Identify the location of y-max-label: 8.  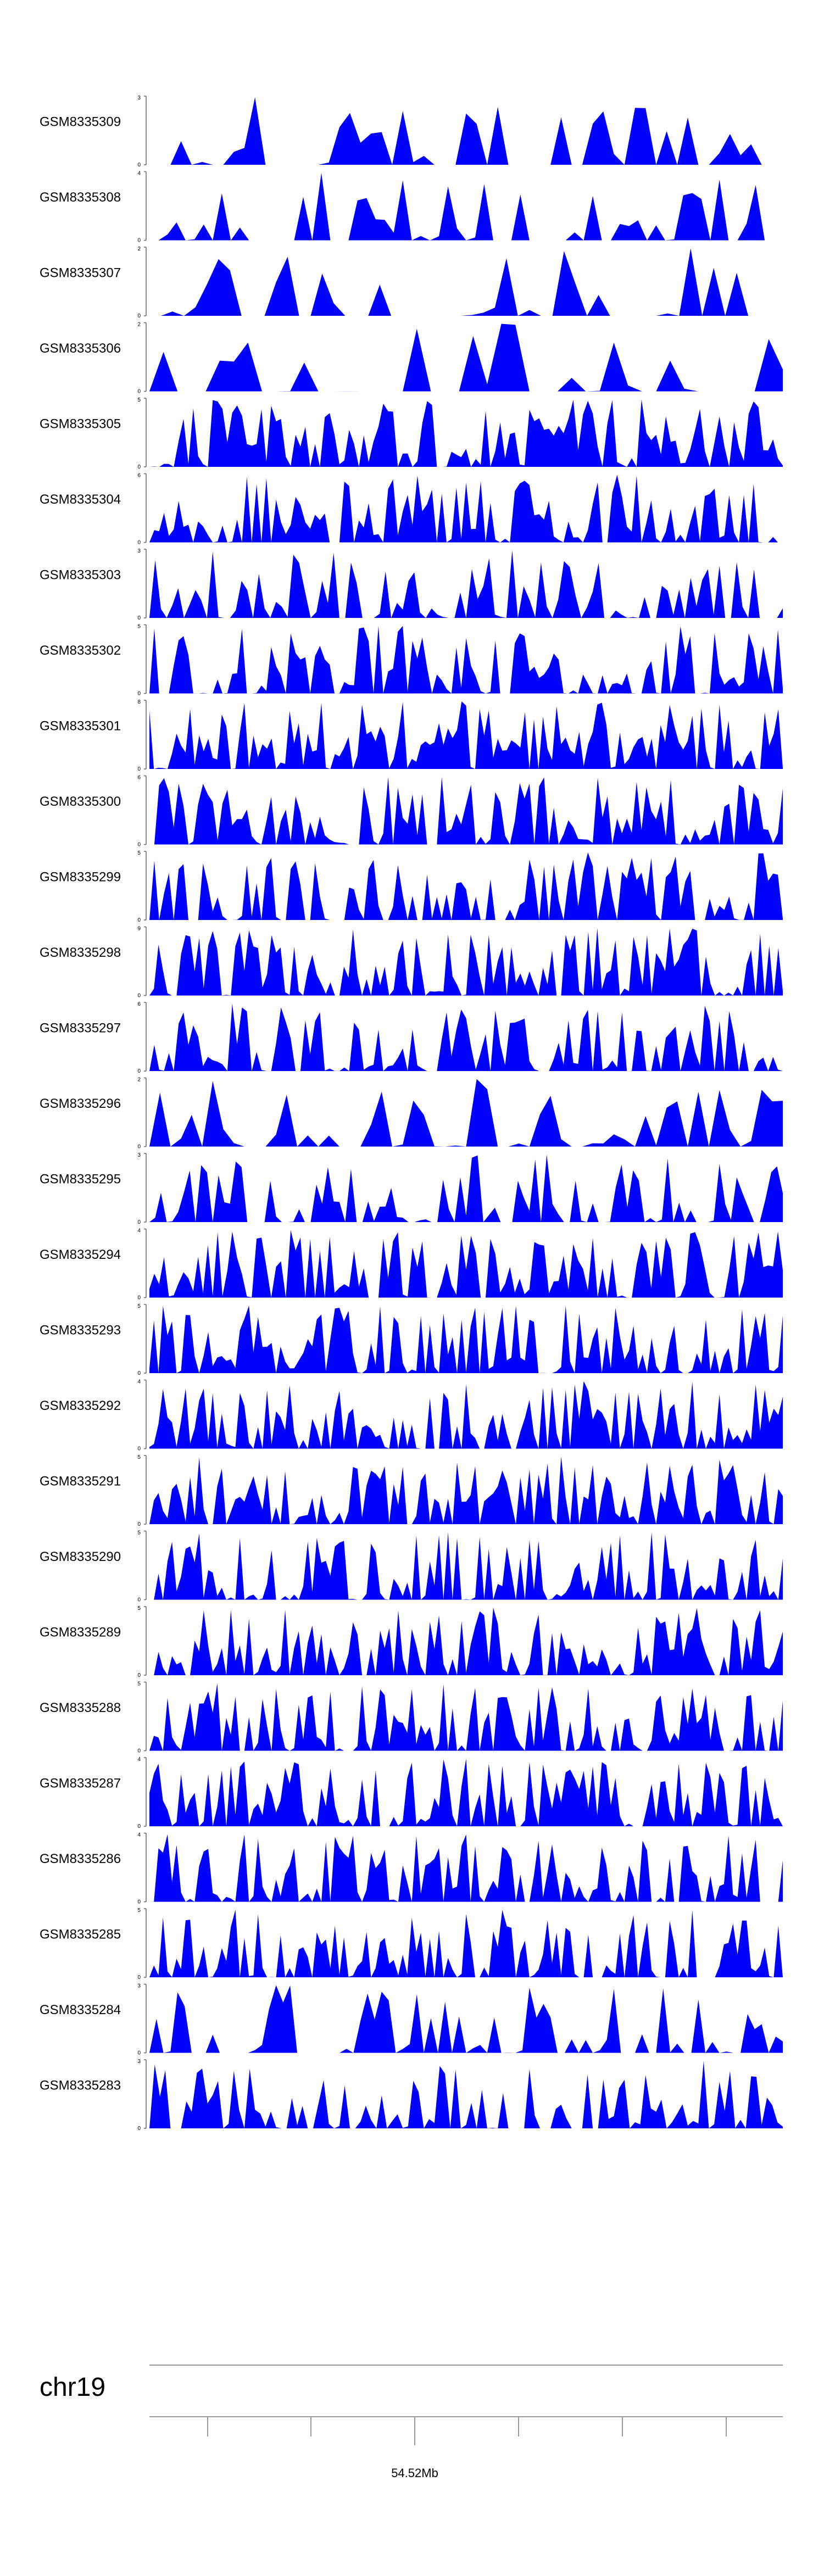
(139, 702).